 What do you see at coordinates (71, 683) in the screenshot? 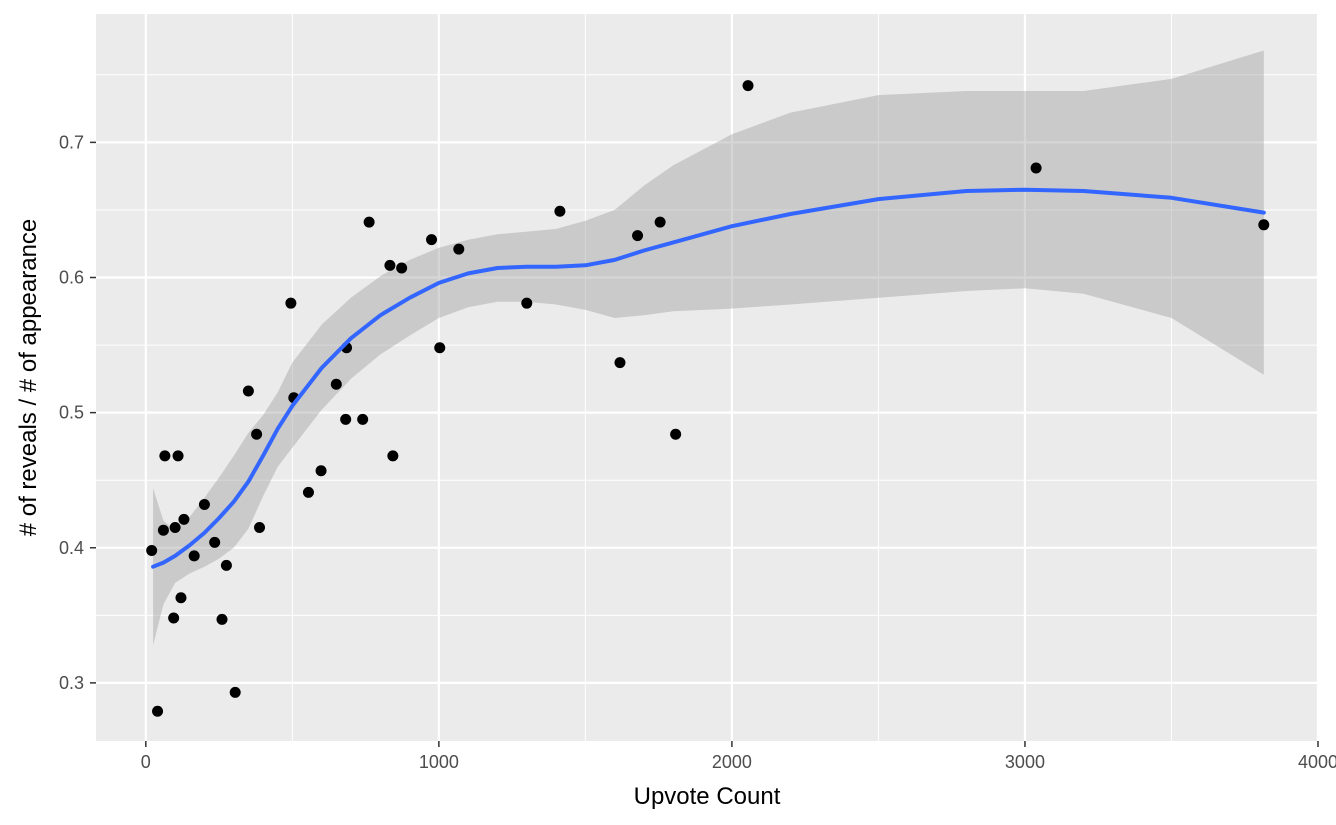
I see `y-tick-label: 0.3` at bounding box center [71, 683].